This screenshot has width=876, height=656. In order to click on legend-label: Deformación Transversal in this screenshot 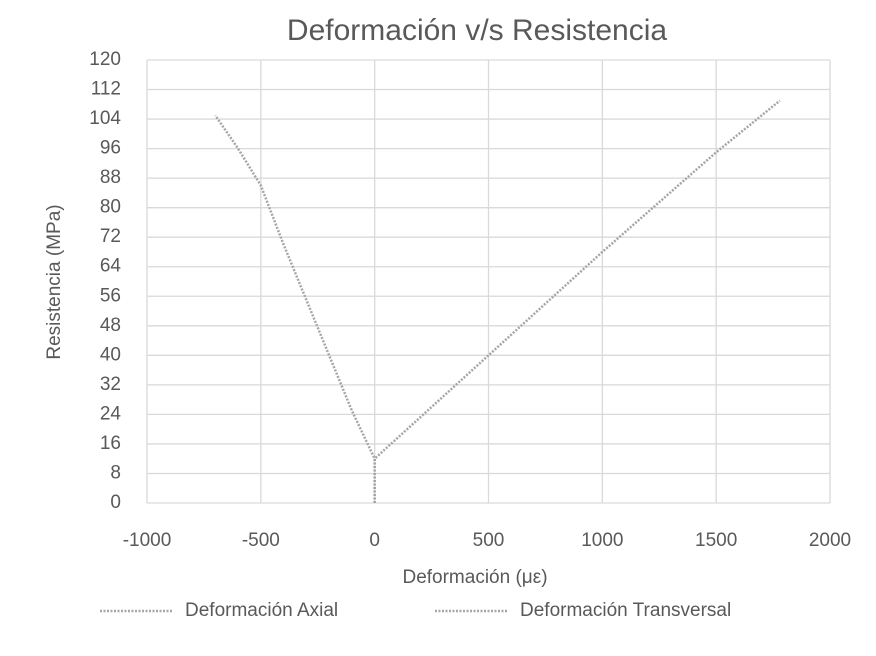, I will do `click(625, 610)`.